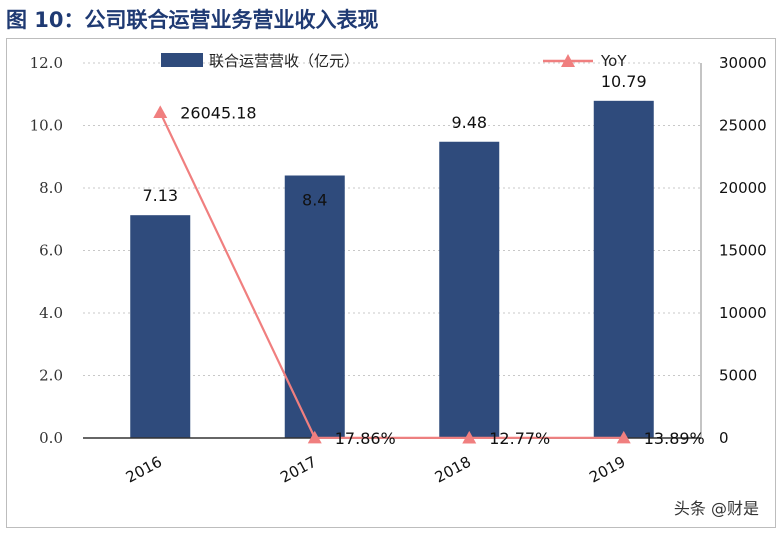 The height and width of the screenshot is (533, 781). What do you see at coordinates (160, 326) in the screenshot?
I see `bar-2016` at bounding box center [160, 326].